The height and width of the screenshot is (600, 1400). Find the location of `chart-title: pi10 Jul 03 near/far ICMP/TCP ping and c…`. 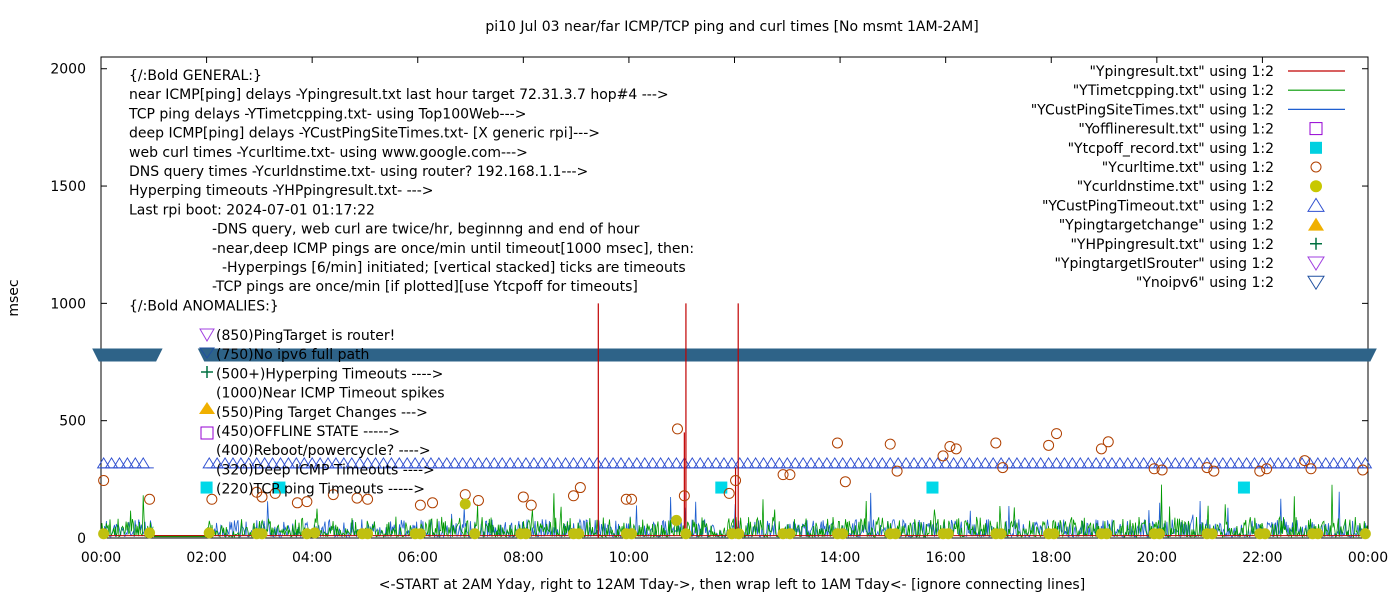

chart-title: pi10 Jul 03 near/far ICMP/TCP ping and c… is located at coordinates (731, 27).